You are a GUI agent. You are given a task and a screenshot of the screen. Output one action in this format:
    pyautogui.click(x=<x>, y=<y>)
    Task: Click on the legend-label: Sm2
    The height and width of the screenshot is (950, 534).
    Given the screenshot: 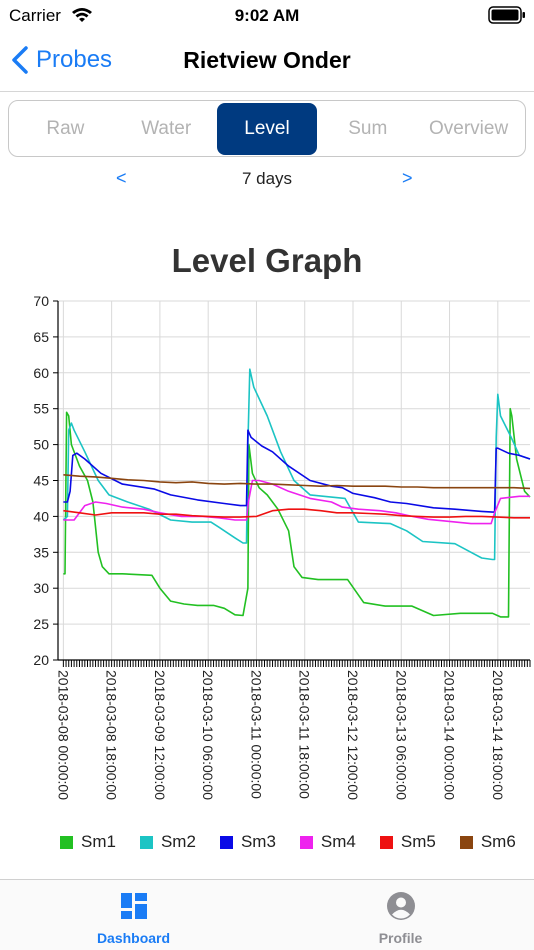 What is the action you would take?
    pyautogui.click(x=178, y=841)
    